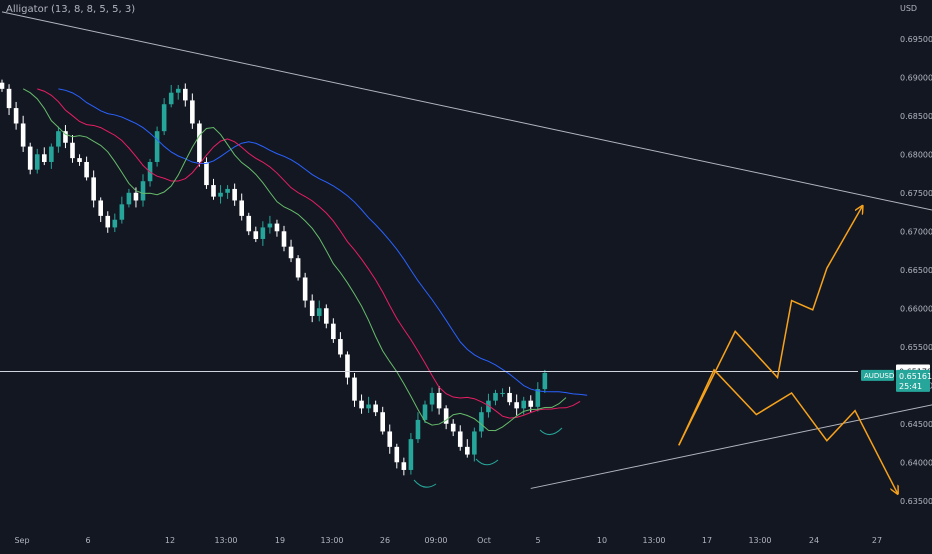 Image resolution: width=932 pixels, height=554 pixels. Describe the element at coordinates (916, 424) in the screenshot. I see `y-tick-label: 0.64500` at that location.